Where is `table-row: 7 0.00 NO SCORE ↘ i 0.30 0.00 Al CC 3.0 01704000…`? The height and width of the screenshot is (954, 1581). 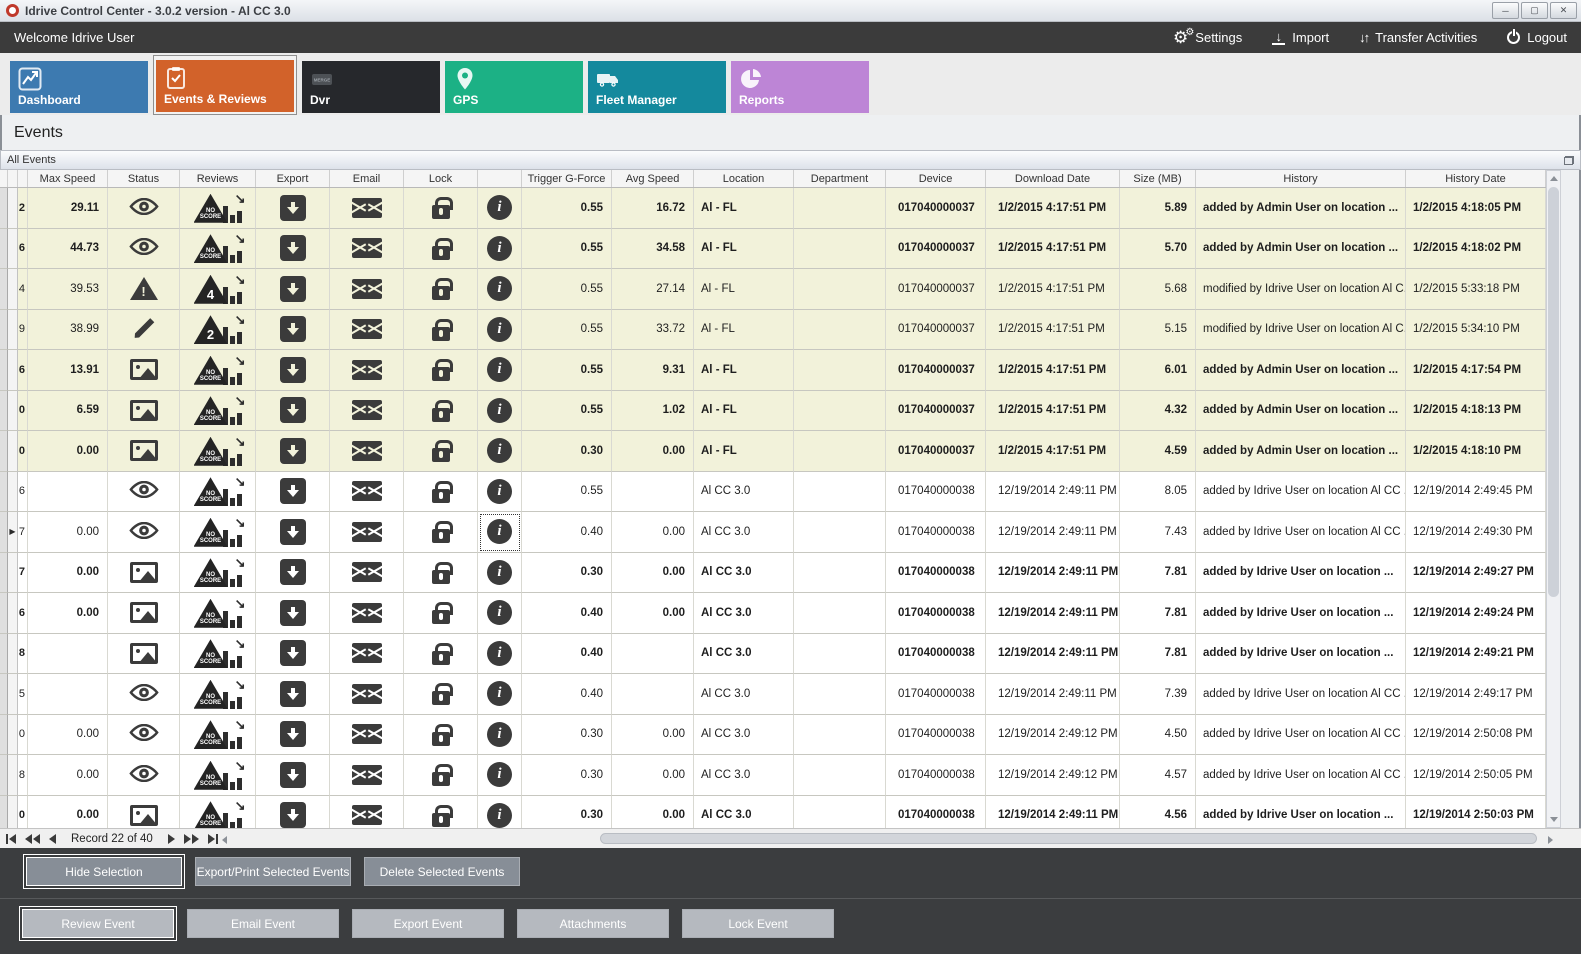
table-row: 7 0.00 NO SCORE ↘ i 0.30 0.00 Al CC 3.0 01704000… is located at coordinates (773, 572).